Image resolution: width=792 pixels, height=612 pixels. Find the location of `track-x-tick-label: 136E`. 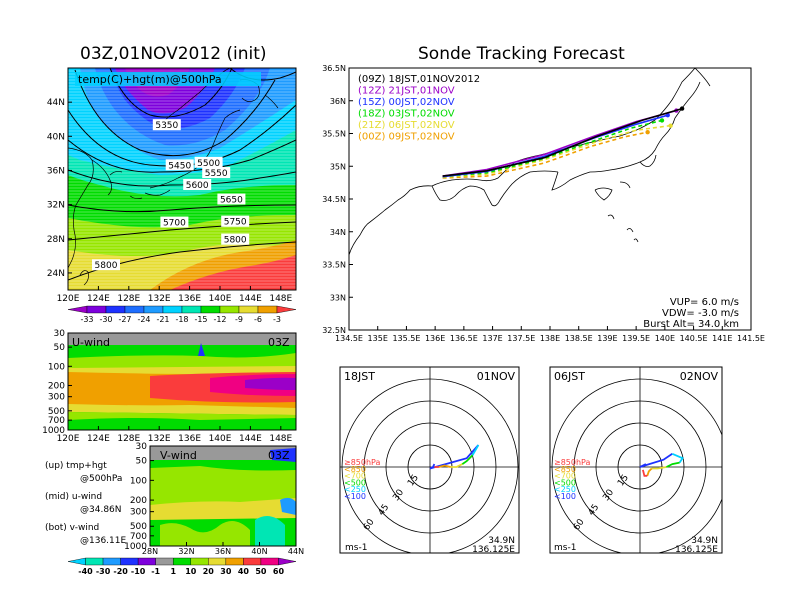

track-x-tick-label: 136E is located at coordinates (435, 338).